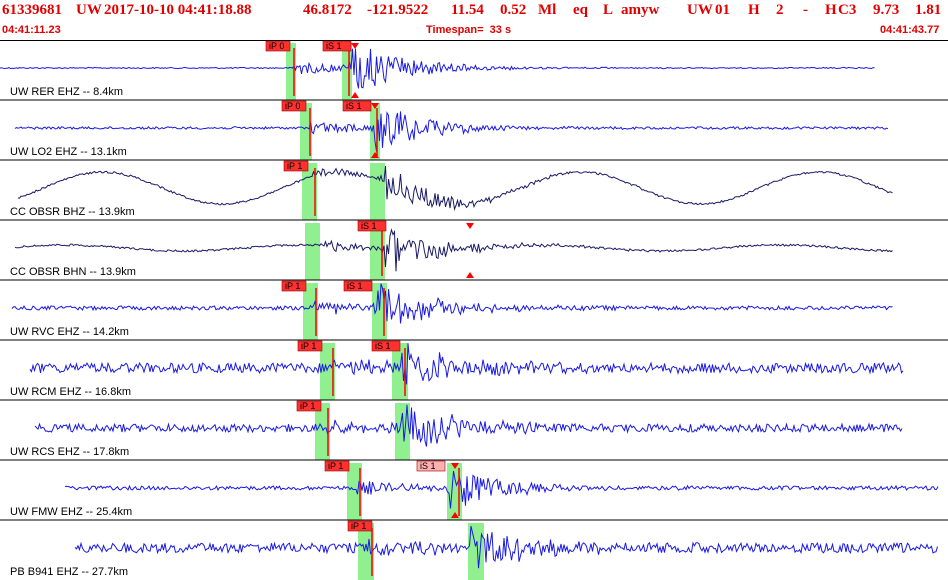  I want to click on event-datetime: 2017-10-10 04:41:18.88, so click(178, 10).